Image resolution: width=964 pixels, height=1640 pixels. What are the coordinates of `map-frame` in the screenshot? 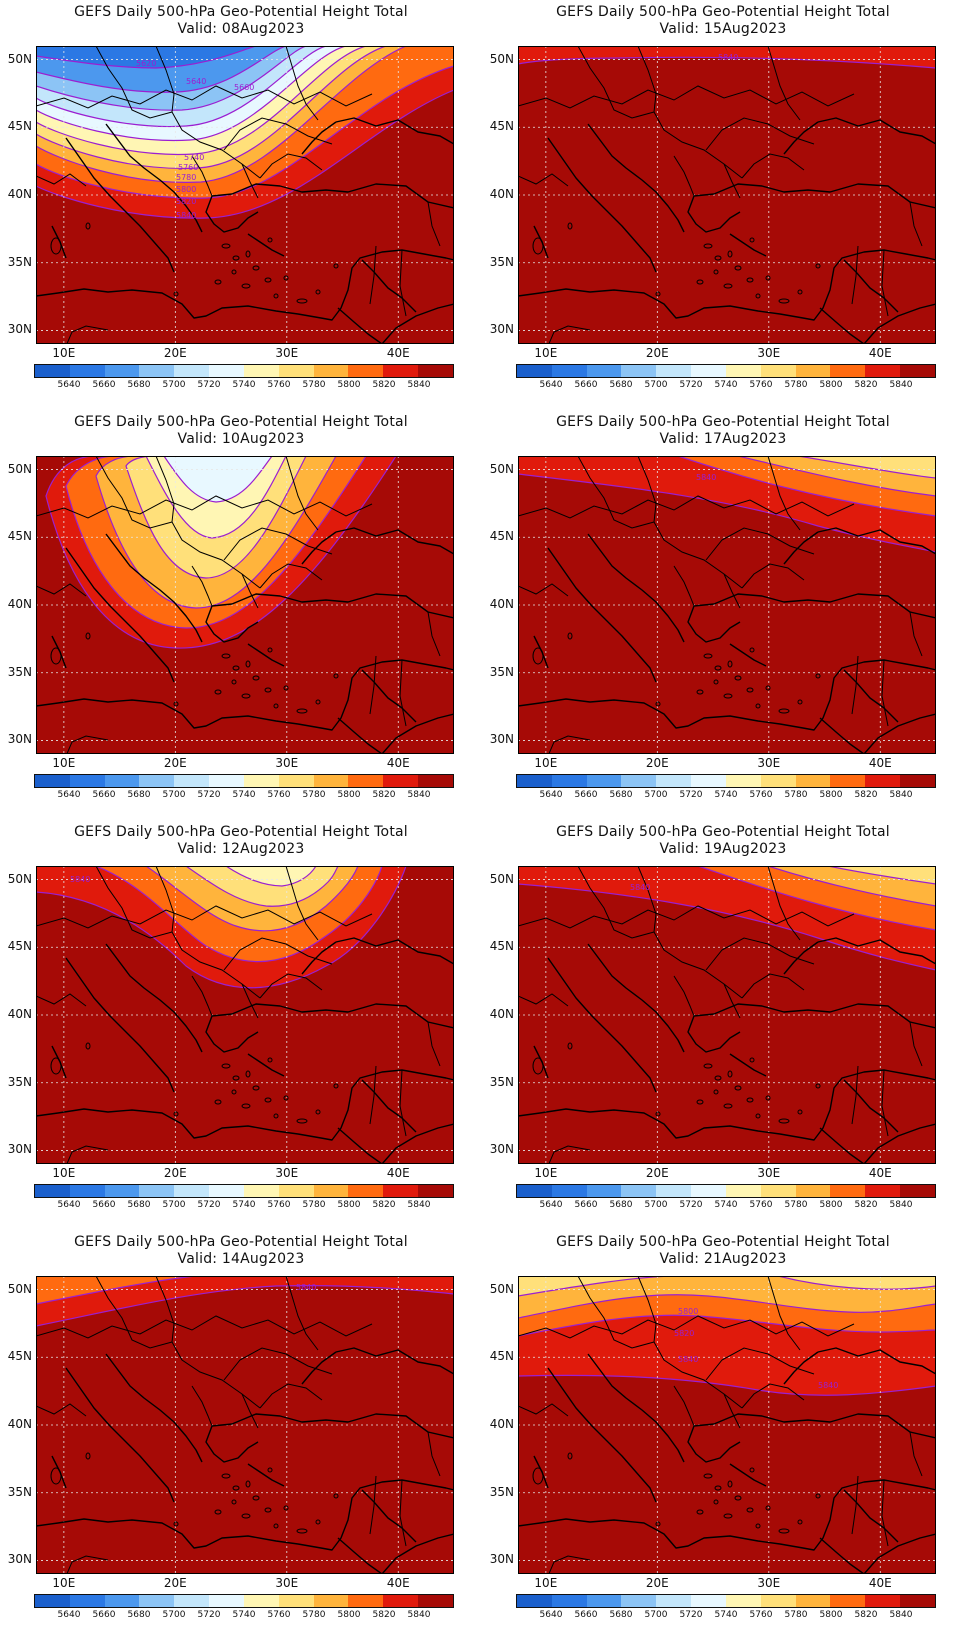 It's located at (727, 195).